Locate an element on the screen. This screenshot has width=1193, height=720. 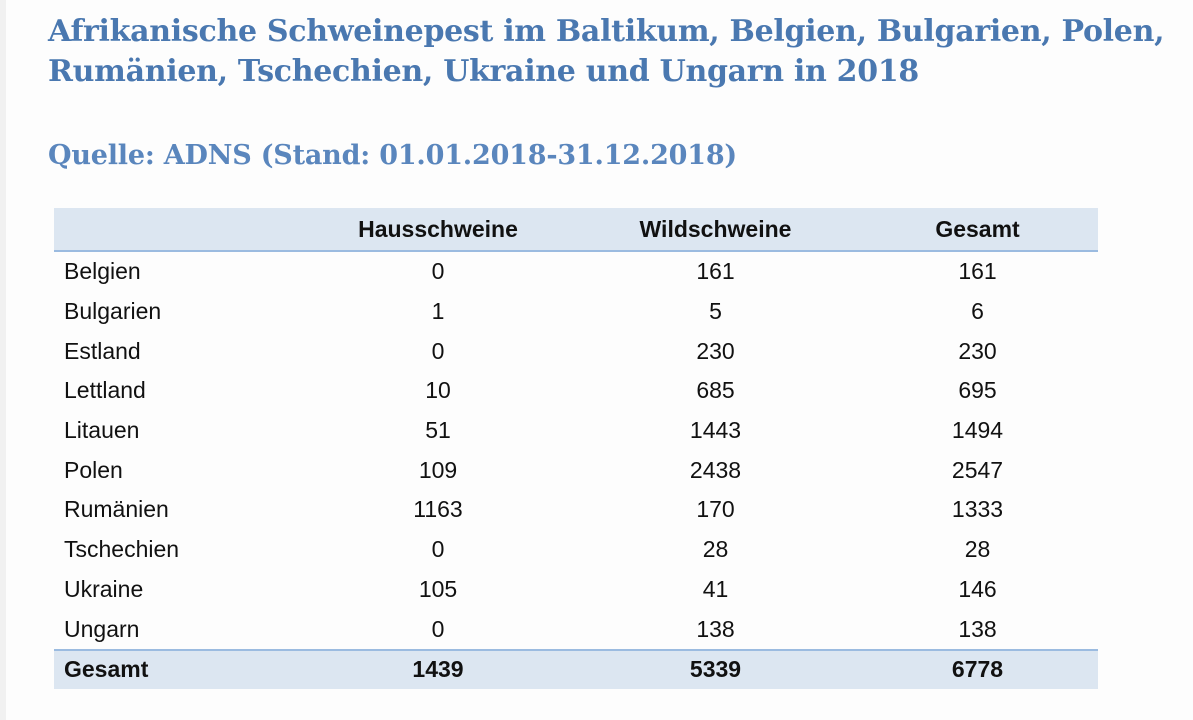
country-cell: Ukraine is located at coordinates (104, 588).